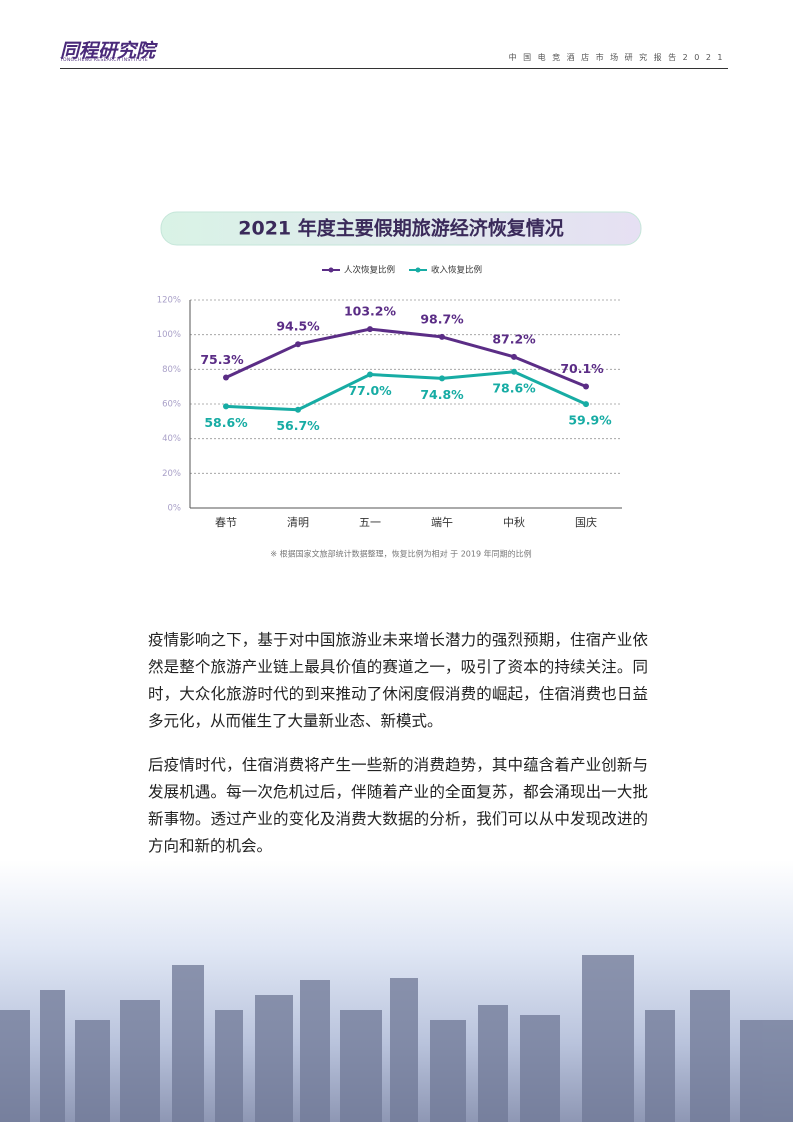  I want to click on chart-title: 2021 年度主要假期旅游经济恢复情况, so click(401, 228).